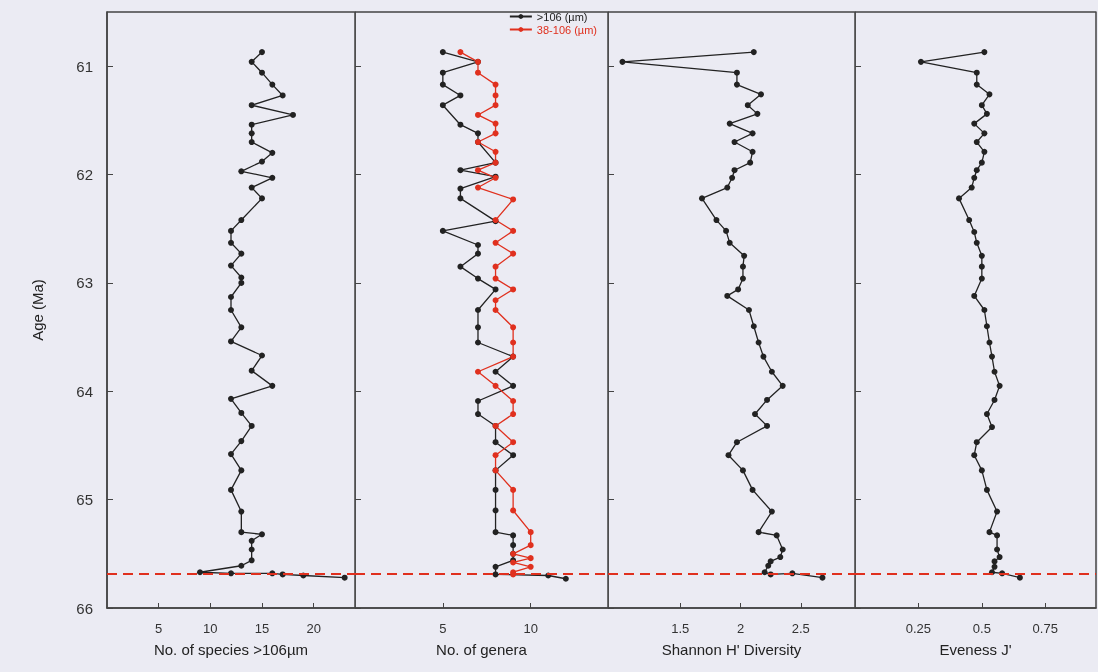 The width and height of the screenshot is (1098, 672). I want to click on legend-label: >106 (µm), so click(562, 16).